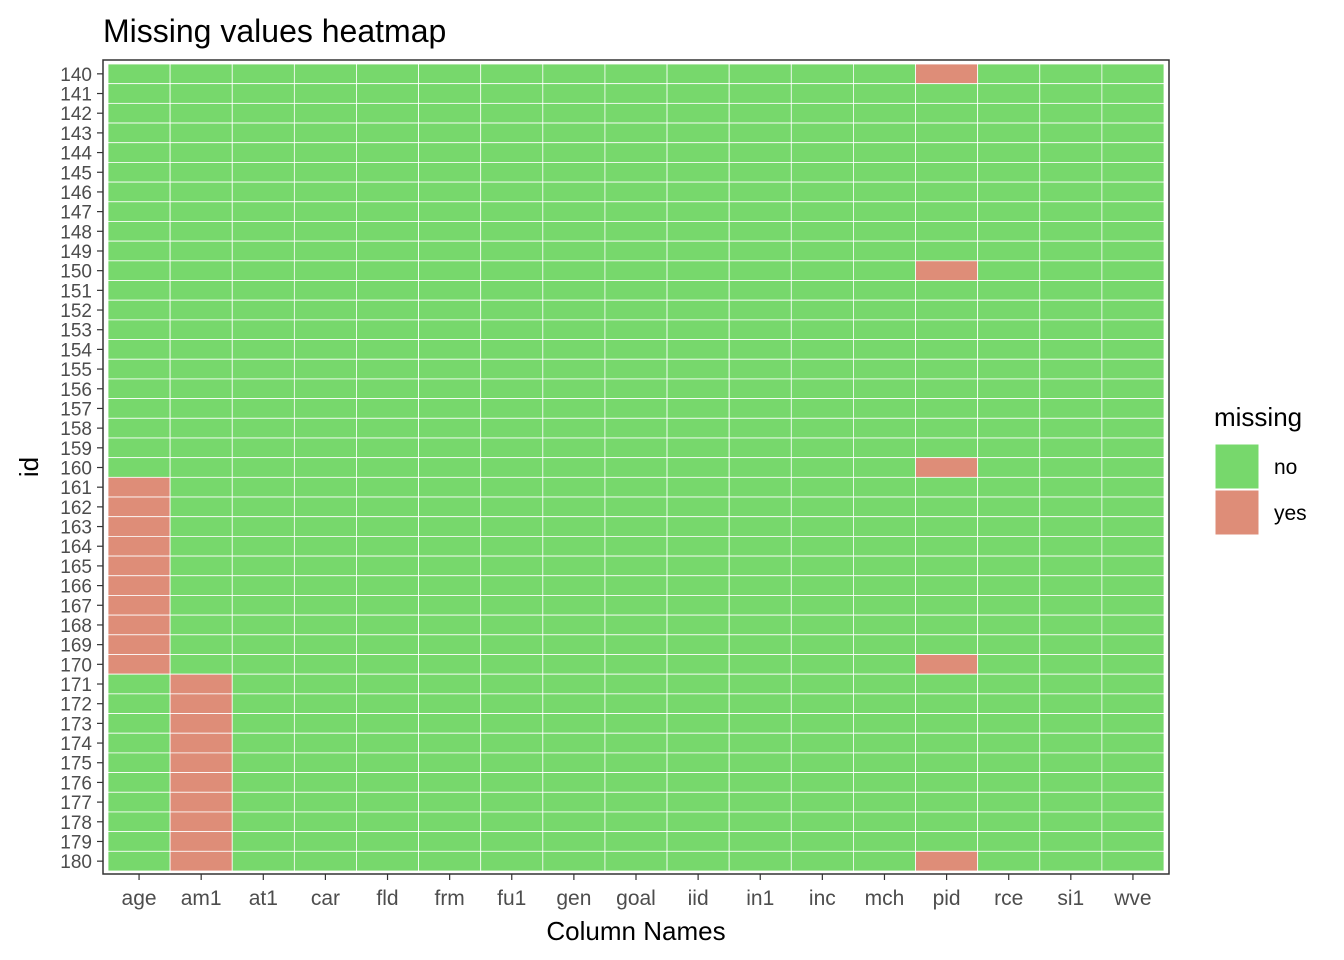 This screenshot has height=960, width=1344. I want to click on y-tick-label: 147, so click(76, 213).